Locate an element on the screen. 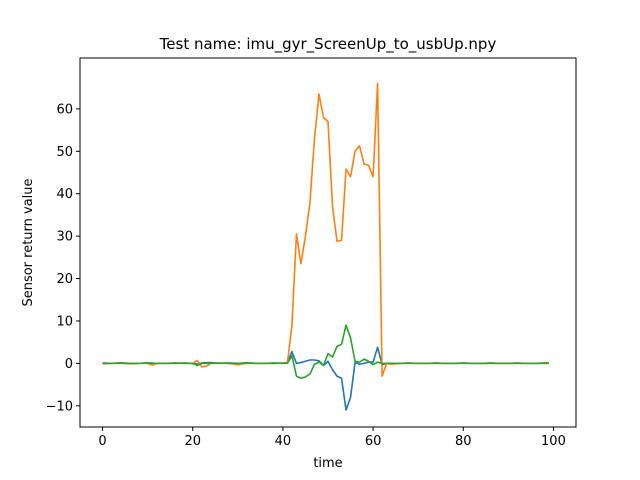 This screenshot has height=480, width=640. y-axis-ticks: −10 0 10 20 30 40 50 60 is located at coordinates (63, 258).